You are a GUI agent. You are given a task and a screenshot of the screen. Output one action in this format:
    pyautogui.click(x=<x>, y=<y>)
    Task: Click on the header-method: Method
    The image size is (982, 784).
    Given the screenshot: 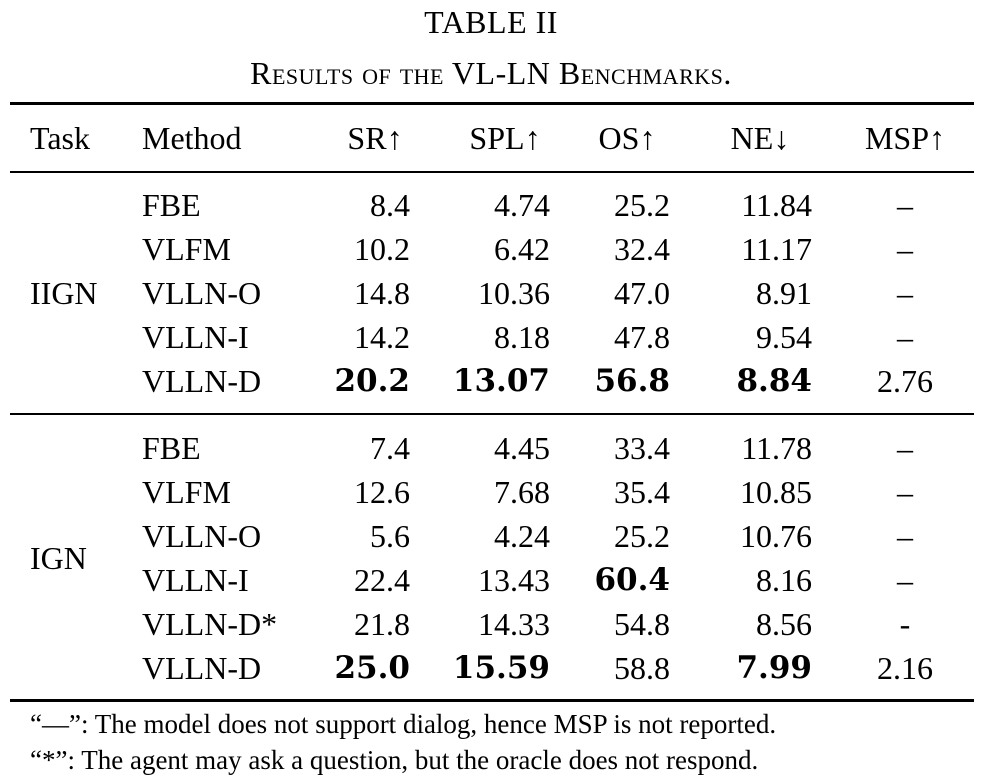 What is the action you would take?
    pyautogui.click(x=192, y=138)
    